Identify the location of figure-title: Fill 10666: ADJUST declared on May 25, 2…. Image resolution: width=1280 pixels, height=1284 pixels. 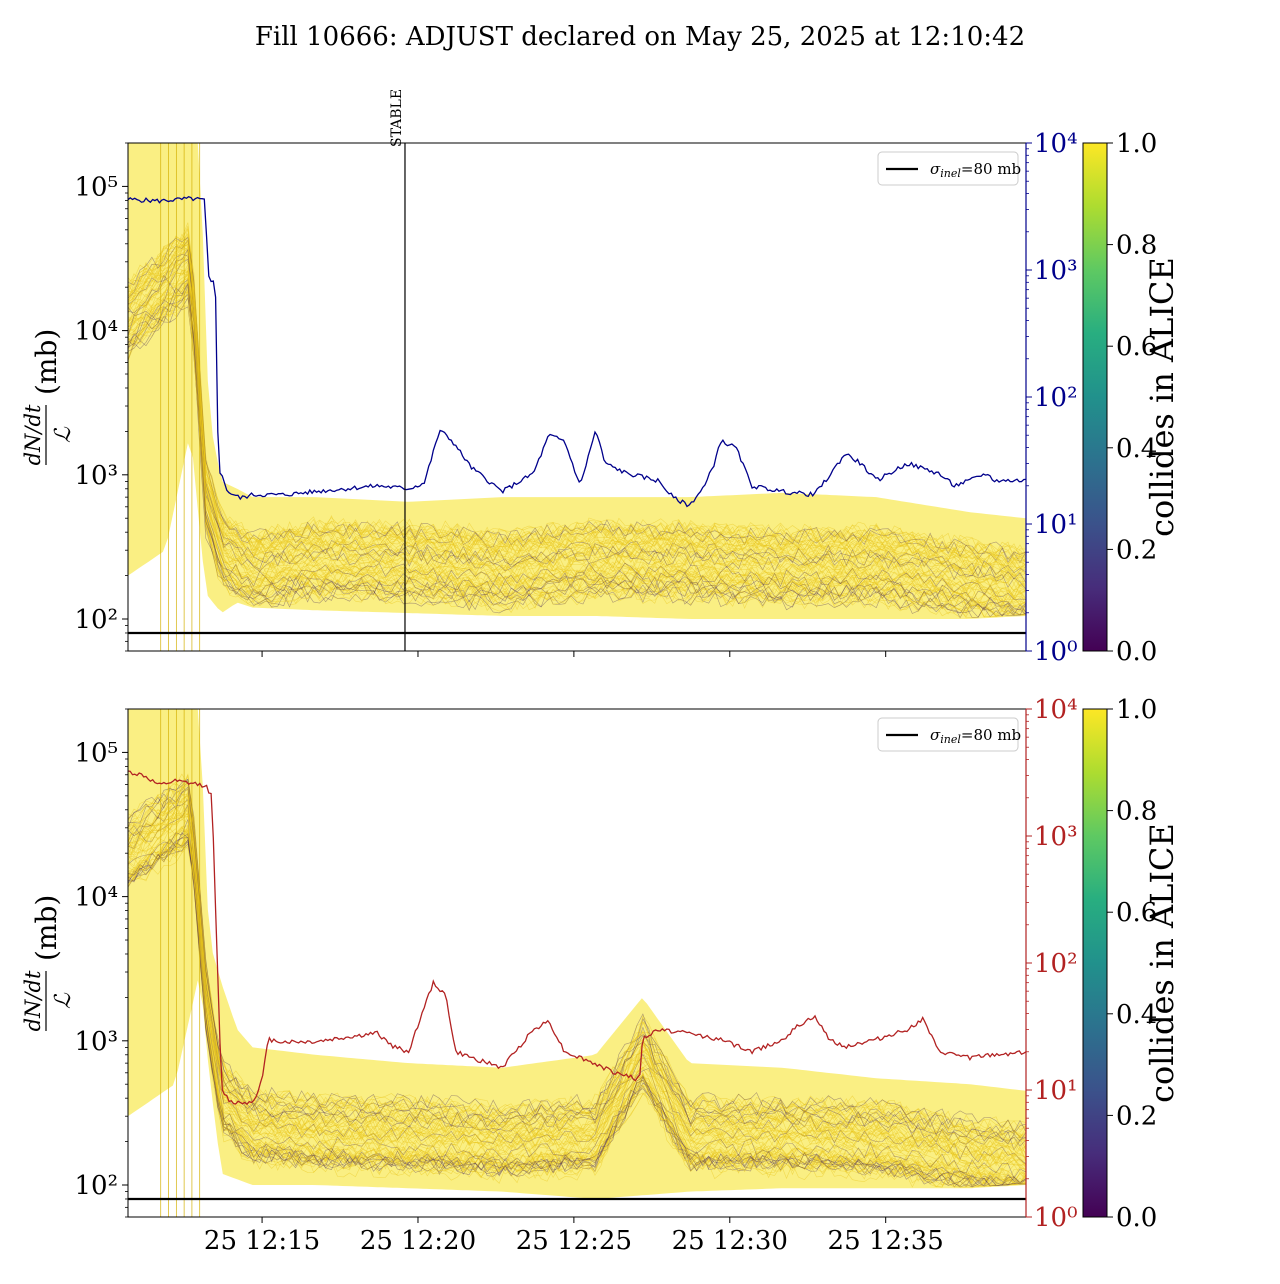
(640, 37).